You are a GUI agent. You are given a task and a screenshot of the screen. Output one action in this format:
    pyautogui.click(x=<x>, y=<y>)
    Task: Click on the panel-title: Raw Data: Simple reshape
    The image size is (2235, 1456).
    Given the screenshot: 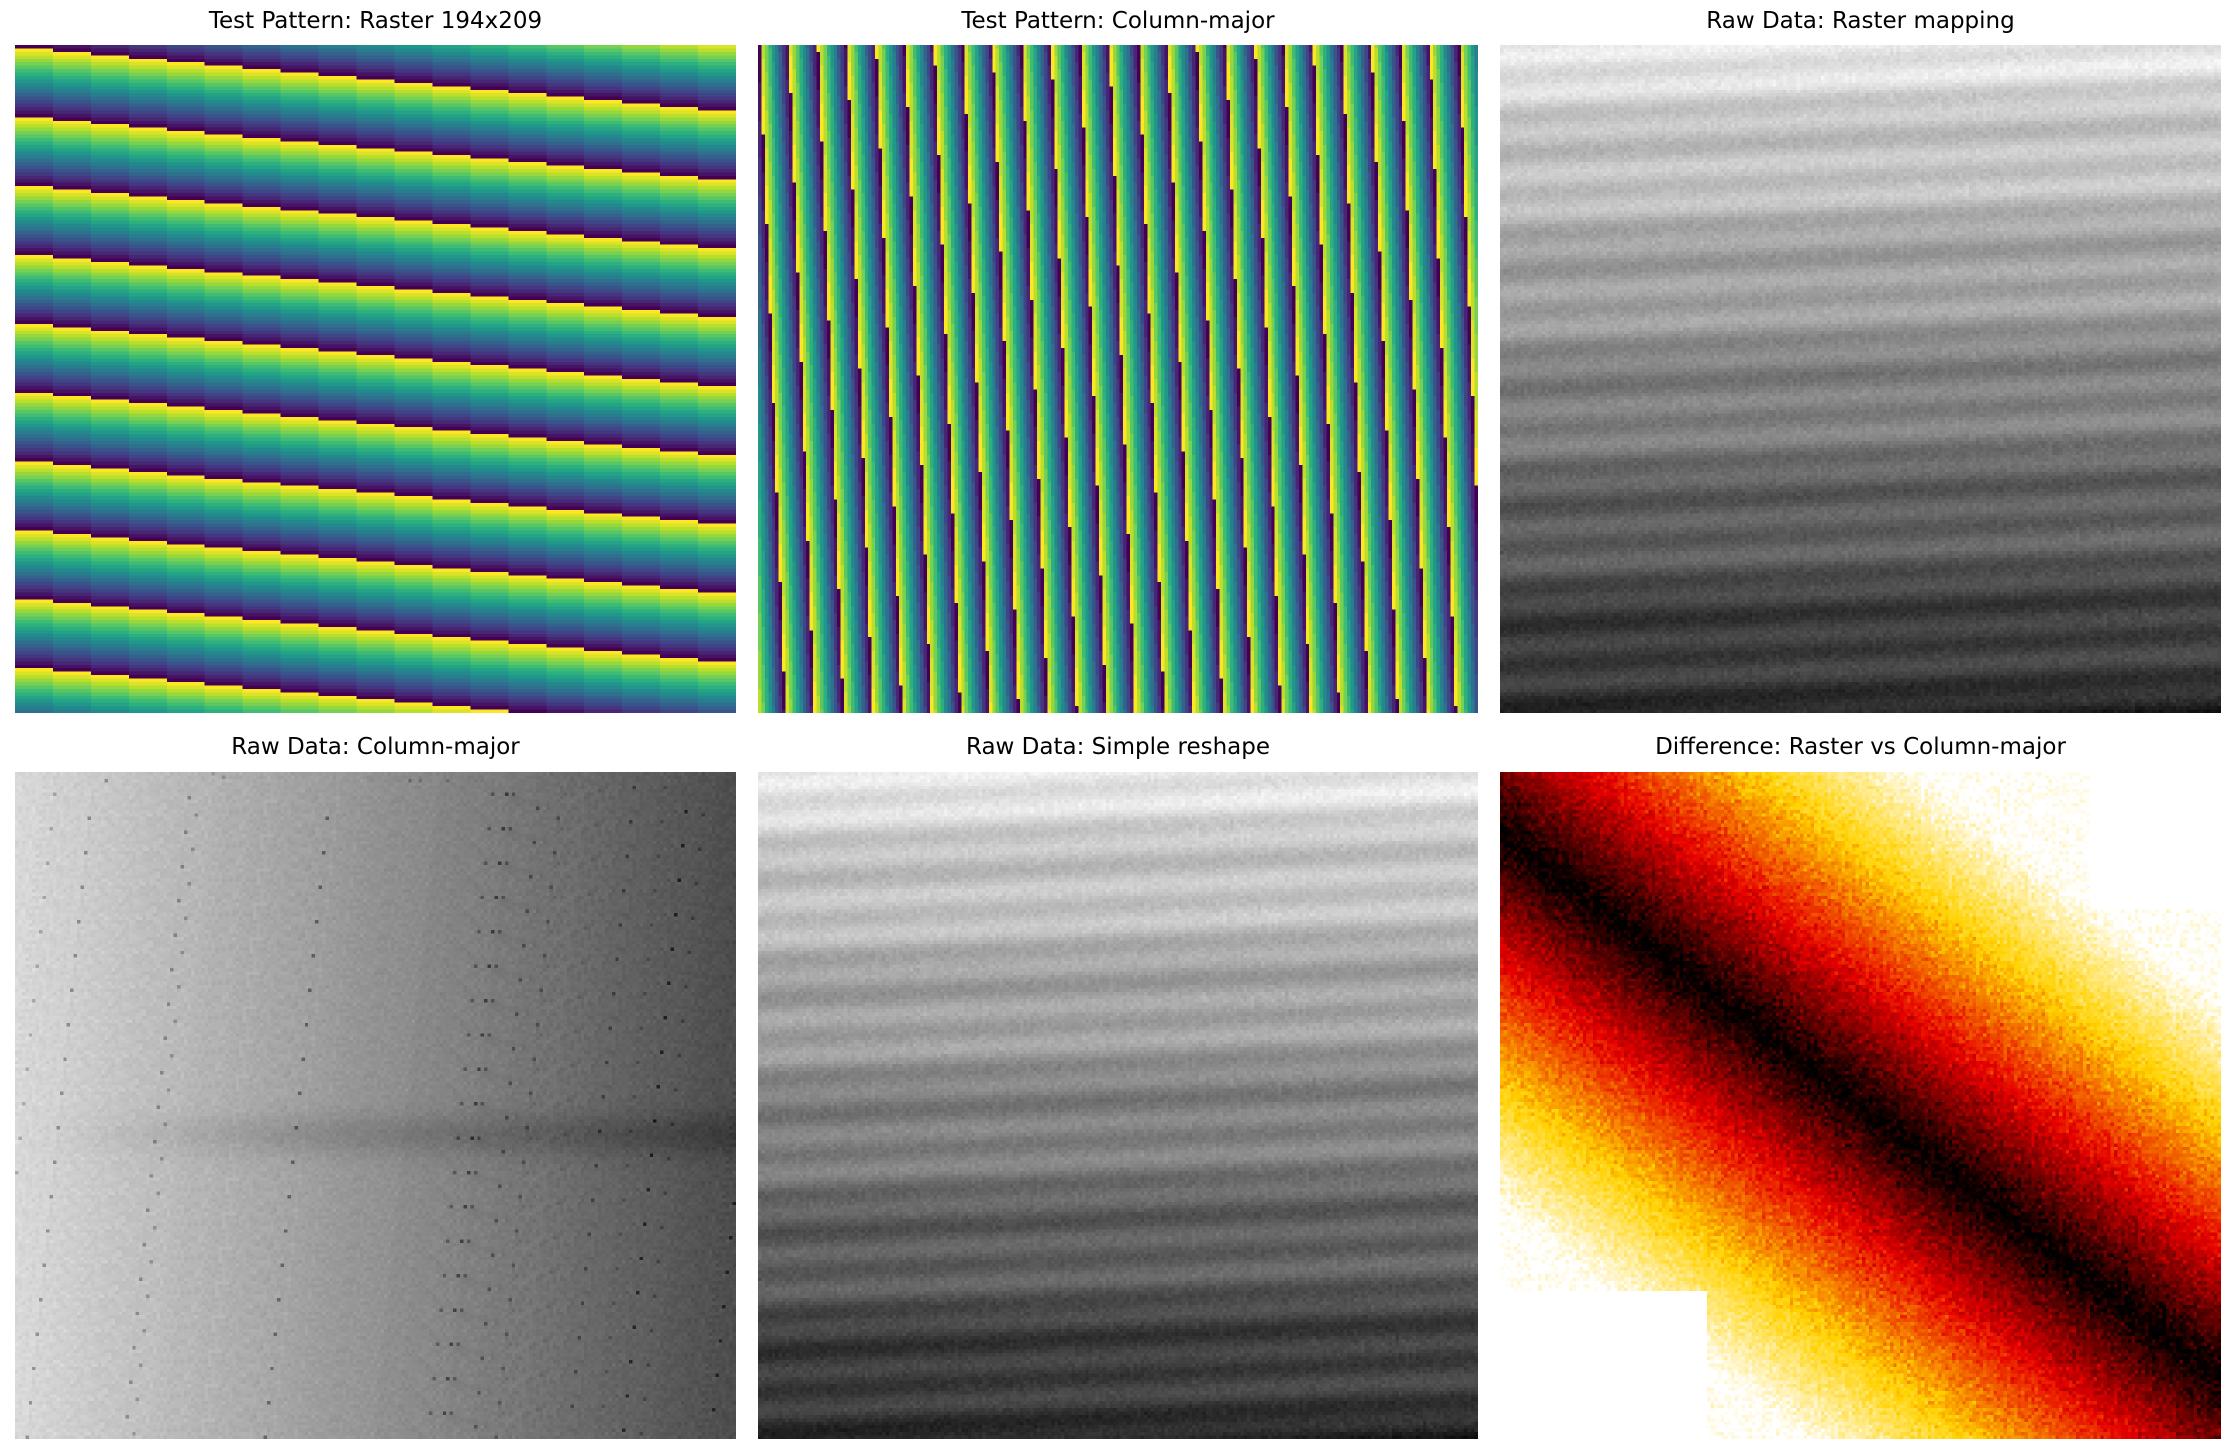 What is the action you would take?
    pyautogui.click(x=1118, y=747)
    